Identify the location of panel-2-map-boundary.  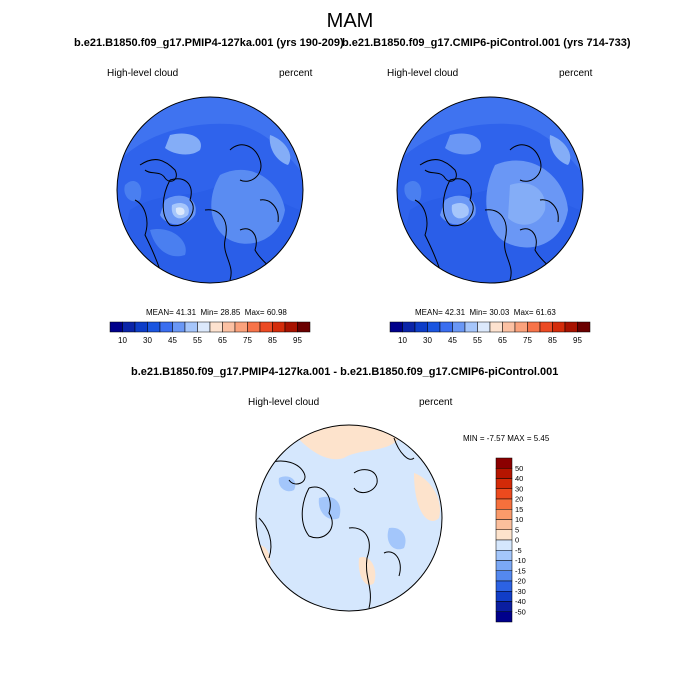
(490, 190).